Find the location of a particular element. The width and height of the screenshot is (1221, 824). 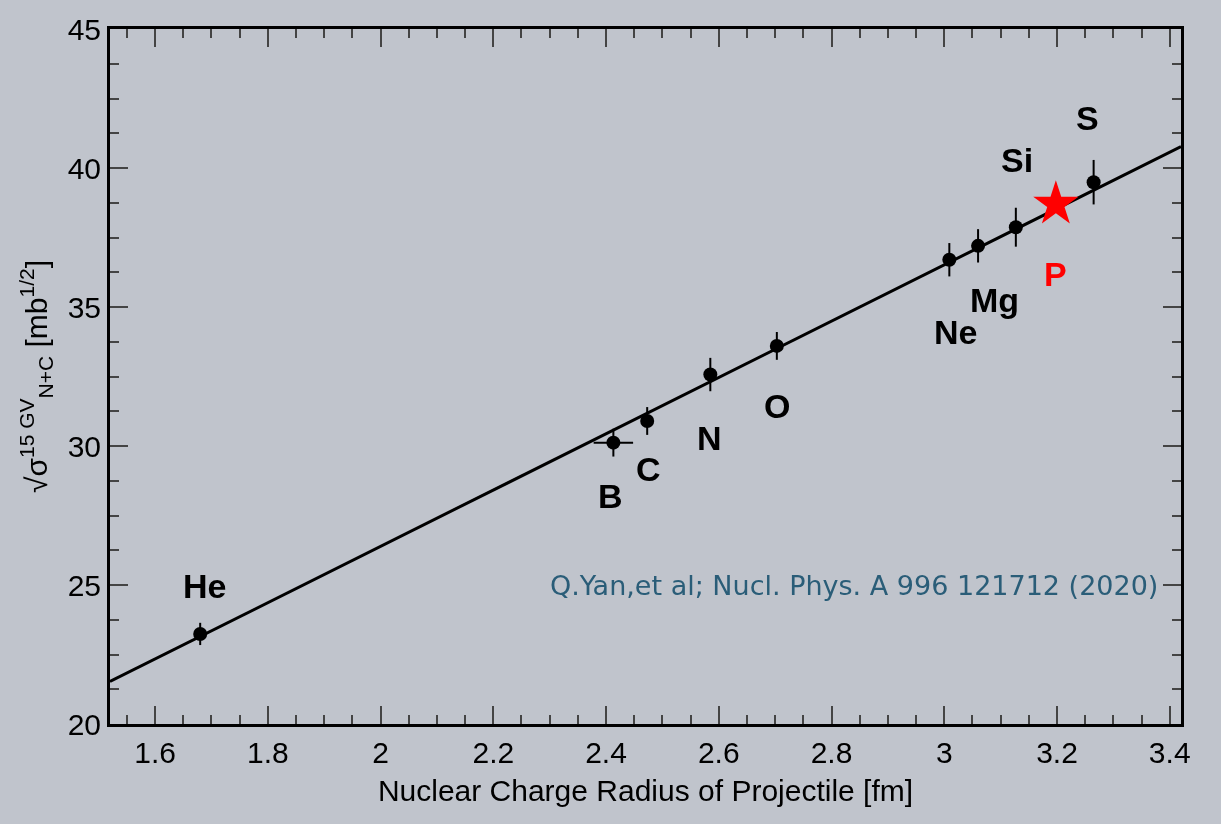

y-tick-label: 25 is located at coordinates (84, 585).